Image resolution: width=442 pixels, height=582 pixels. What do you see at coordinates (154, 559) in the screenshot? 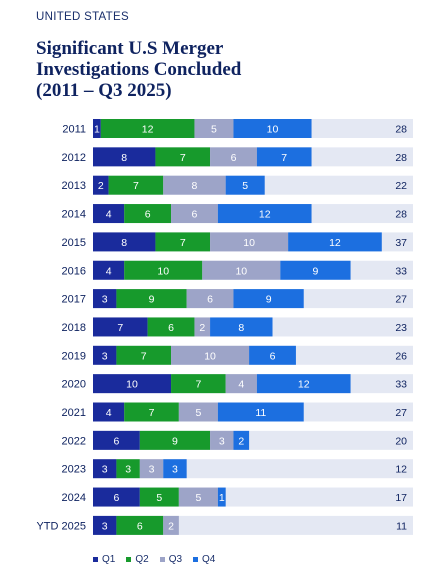
I see `legend: Q1 Q2 Q3 Q4` at bounding box center [154, 559].